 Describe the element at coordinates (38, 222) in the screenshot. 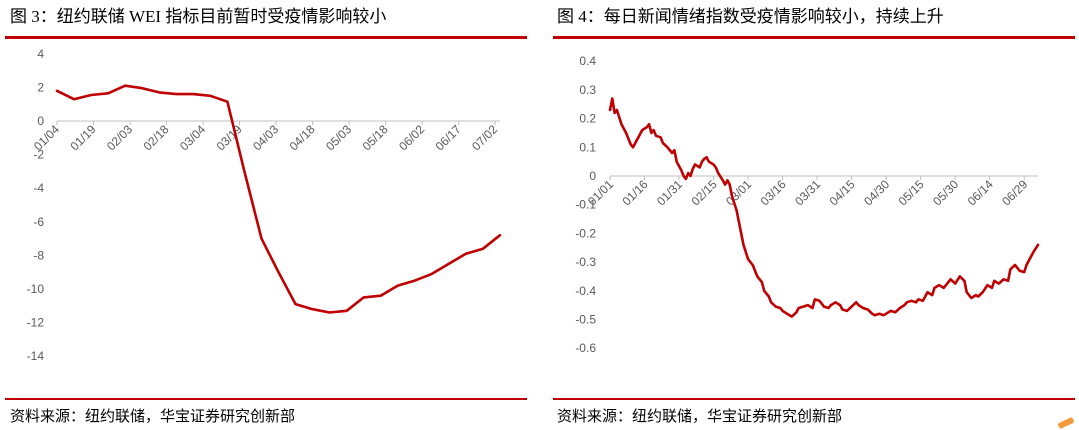

I see `y-tick-label: -6` at that location.